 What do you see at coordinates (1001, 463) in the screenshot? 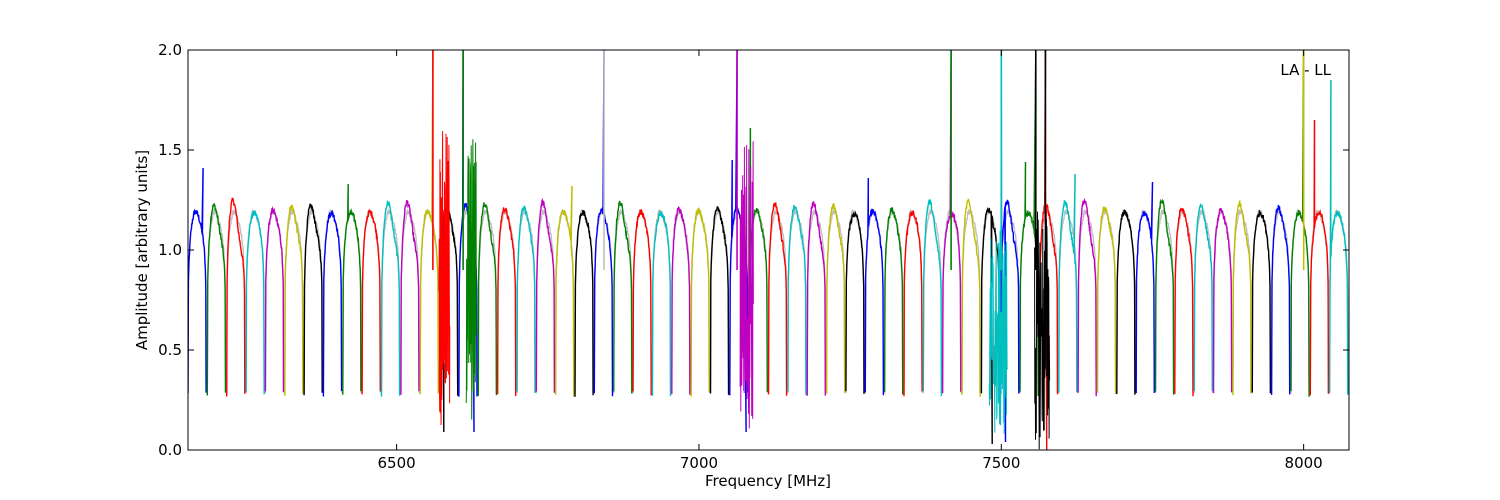
I see `x-tick-label: 7500` at bounding box center [1001, 463].